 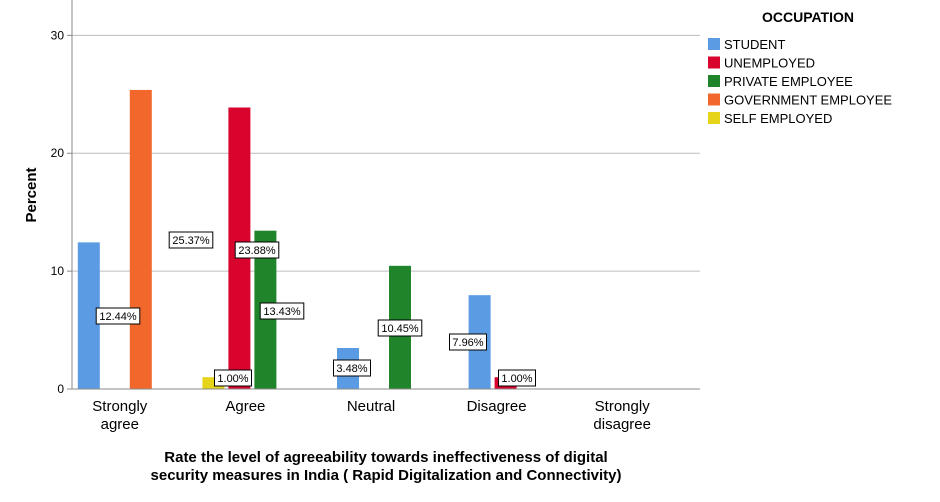 I want to click on data-label: 12.44%, so click(x=118, y=316).